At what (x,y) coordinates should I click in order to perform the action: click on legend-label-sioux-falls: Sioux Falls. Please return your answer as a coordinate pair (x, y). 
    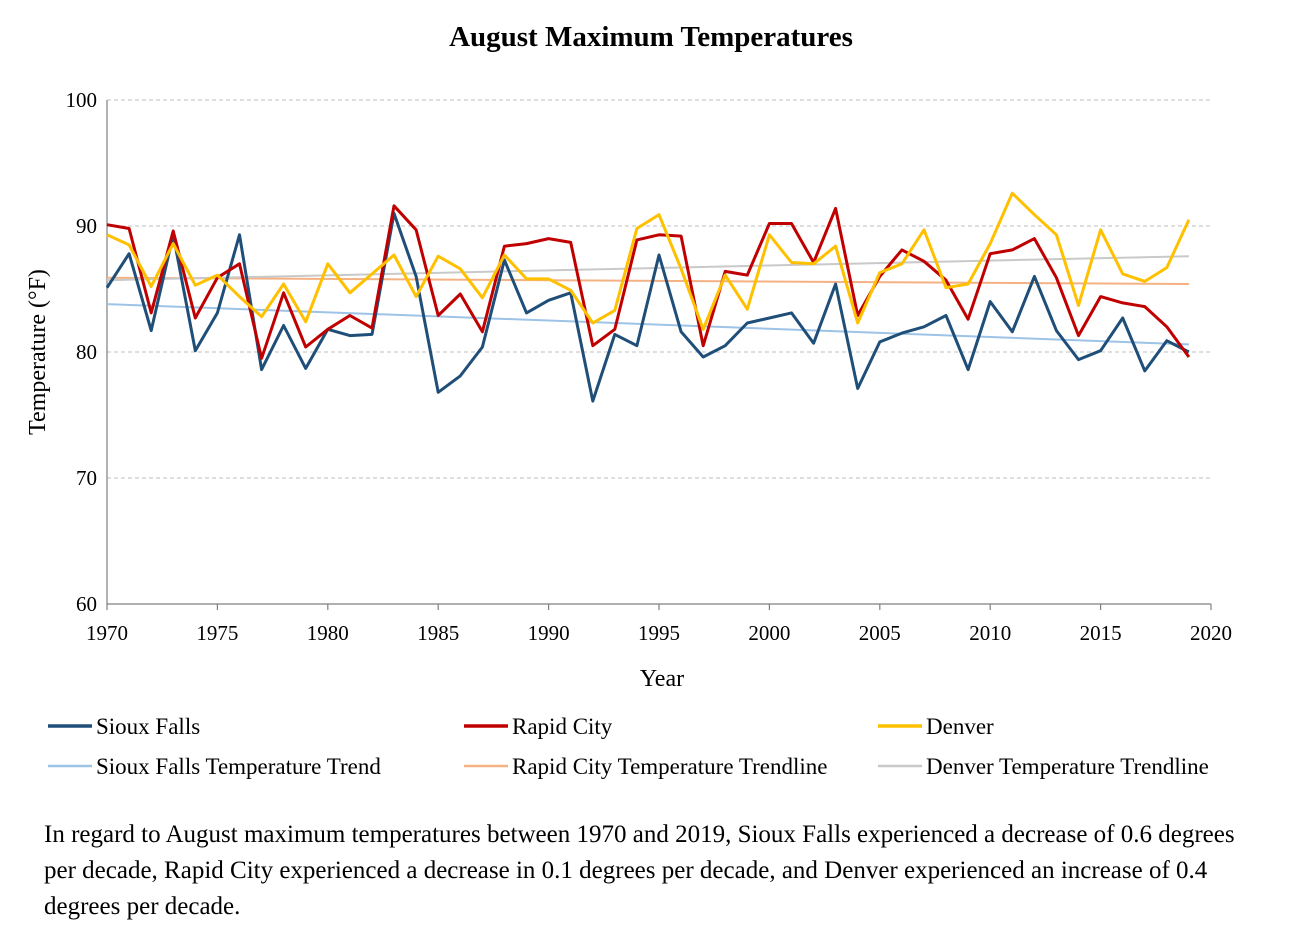
    Looking at the image, I should click on (148, 726).